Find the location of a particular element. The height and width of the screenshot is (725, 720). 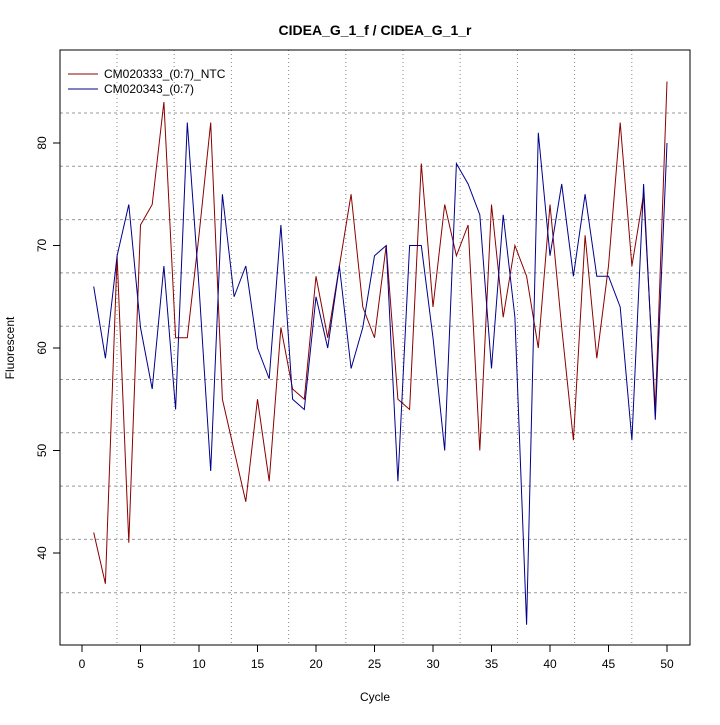

x-tick-label: 10 is located at coordinates (199, 664).